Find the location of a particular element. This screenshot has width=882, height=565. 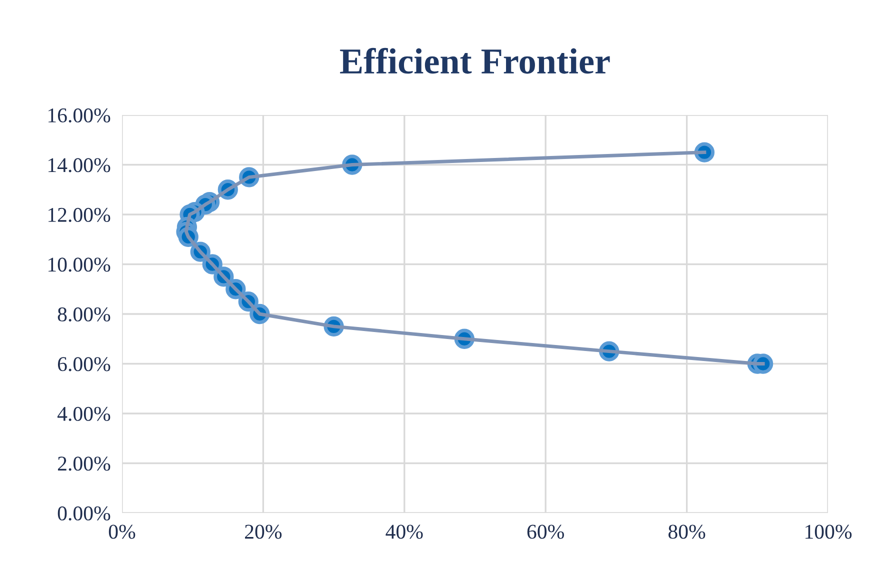

x-tick-label: 40% is located at coordinates (404, 531).